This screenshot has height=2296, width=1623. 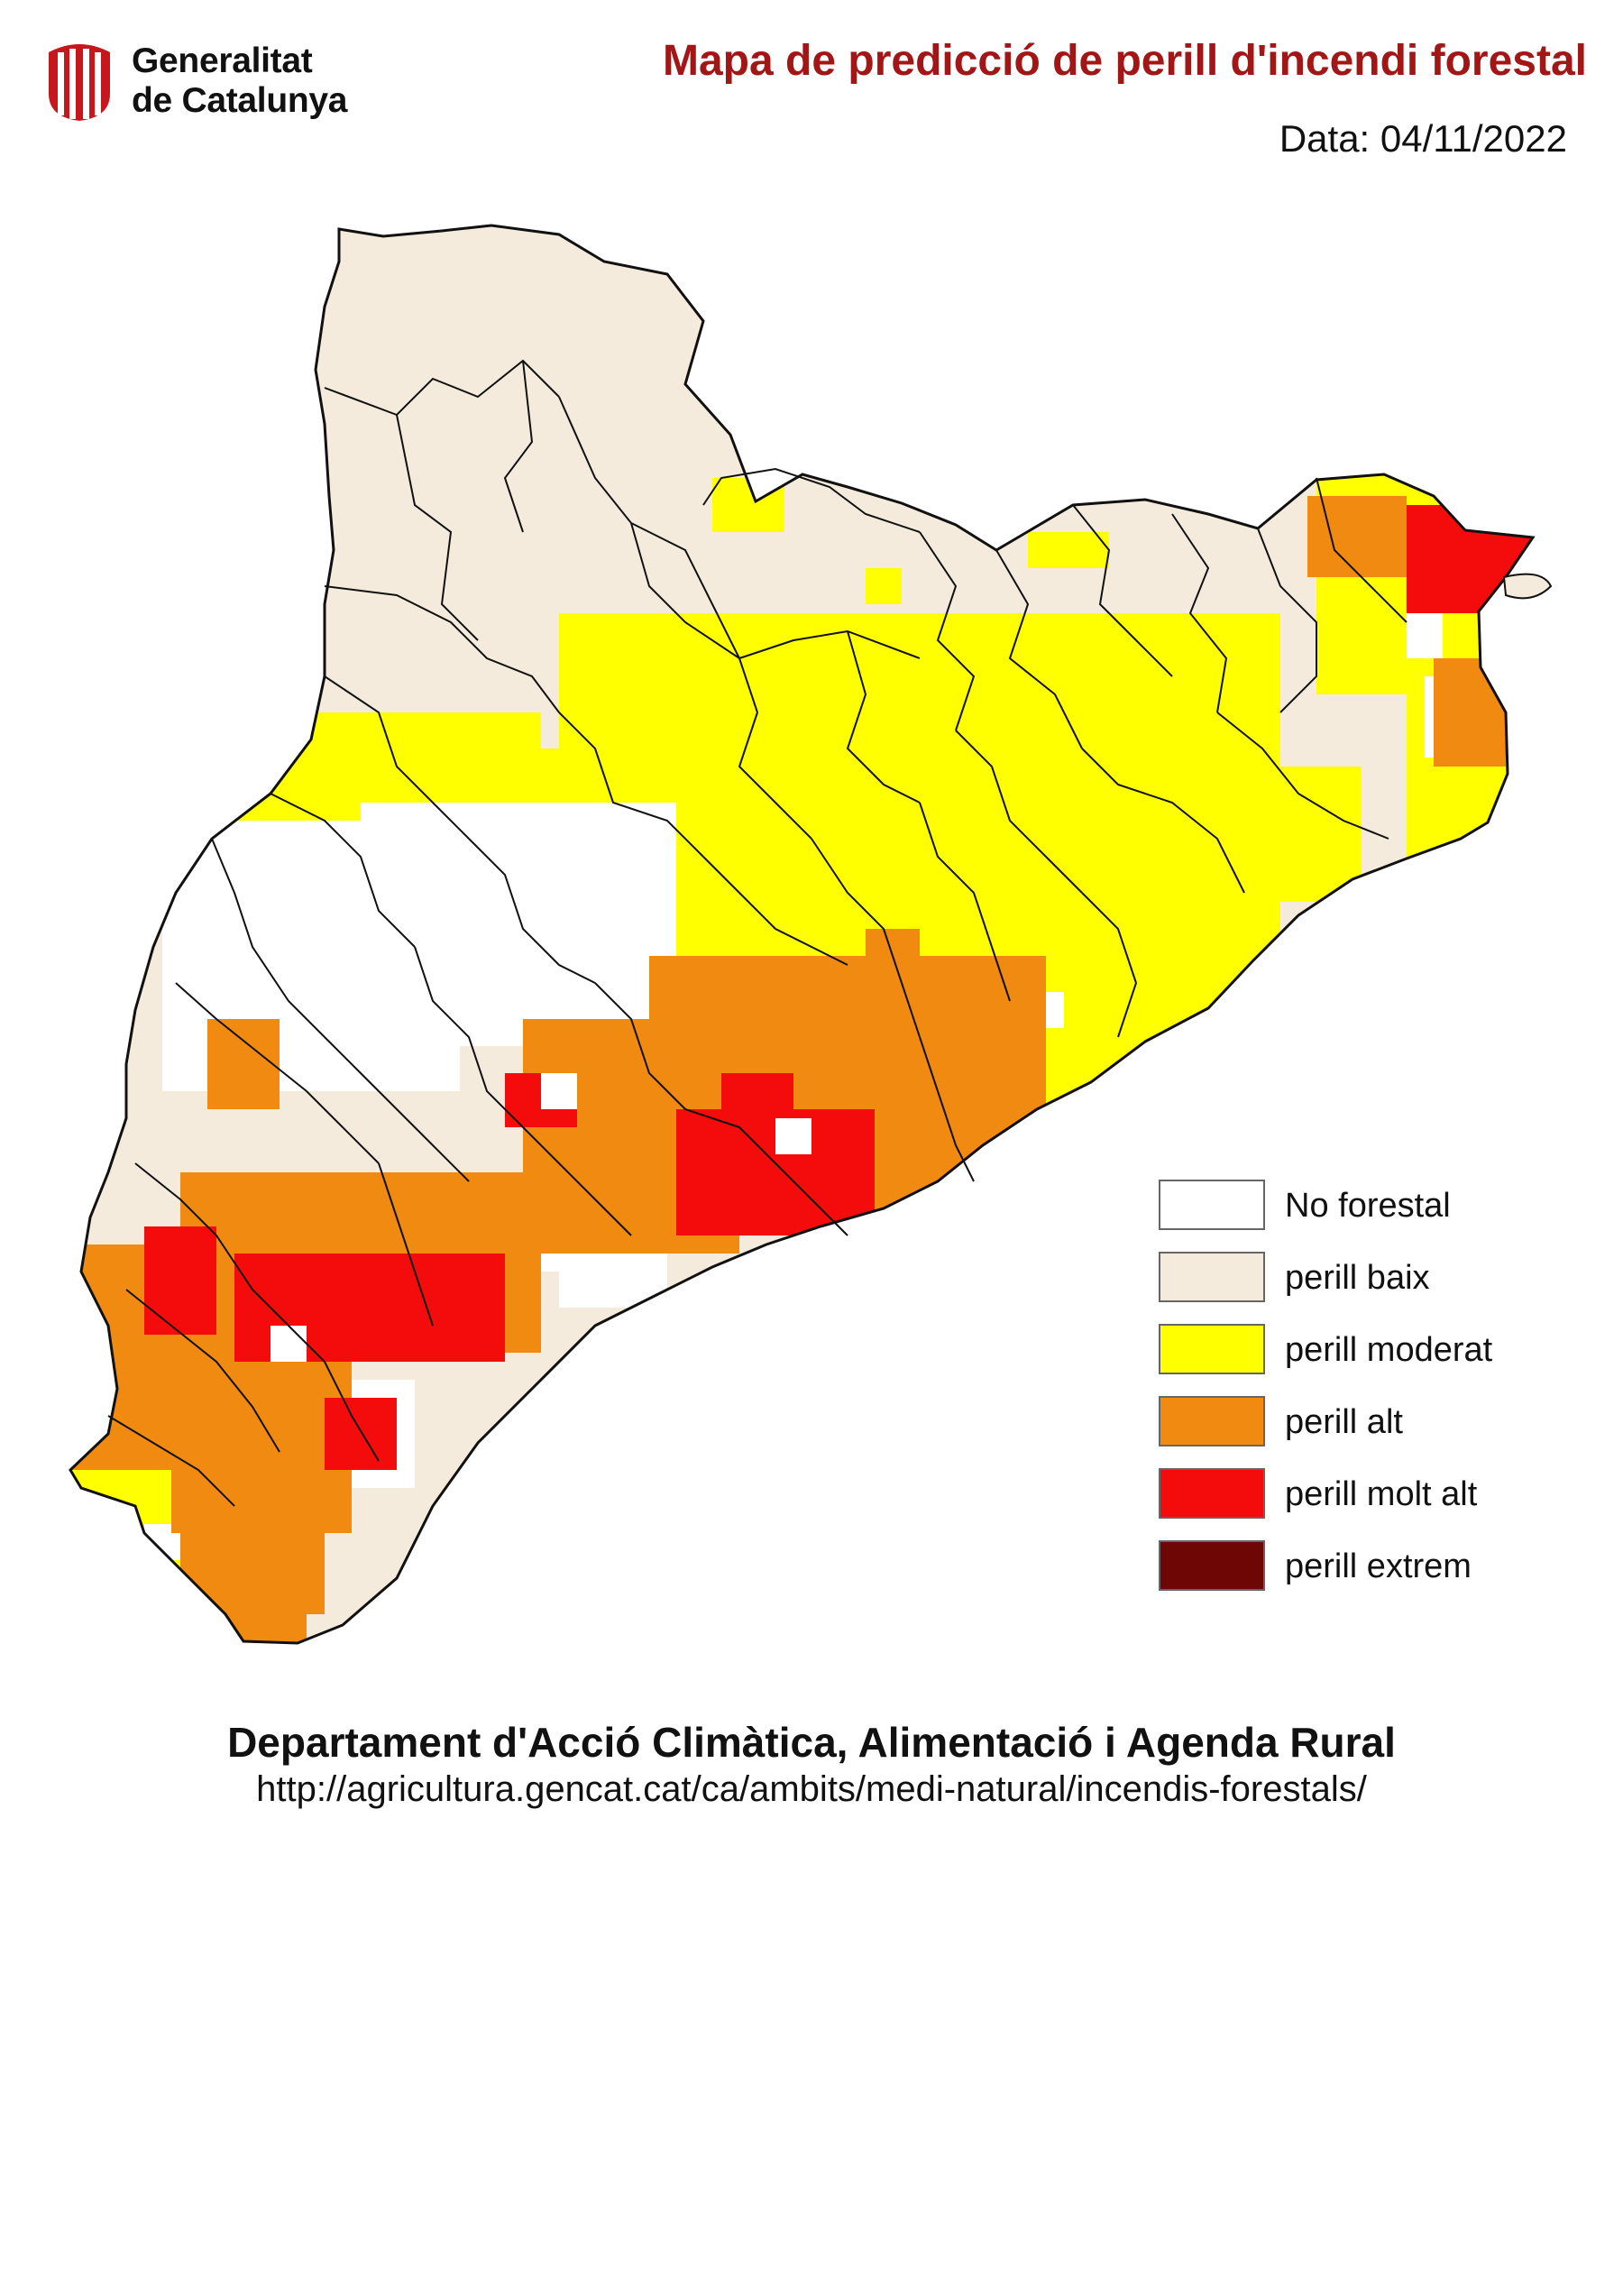 I want to click on generalitat-logo: Generalitat de Catalunya, so click(x=216, y=81).